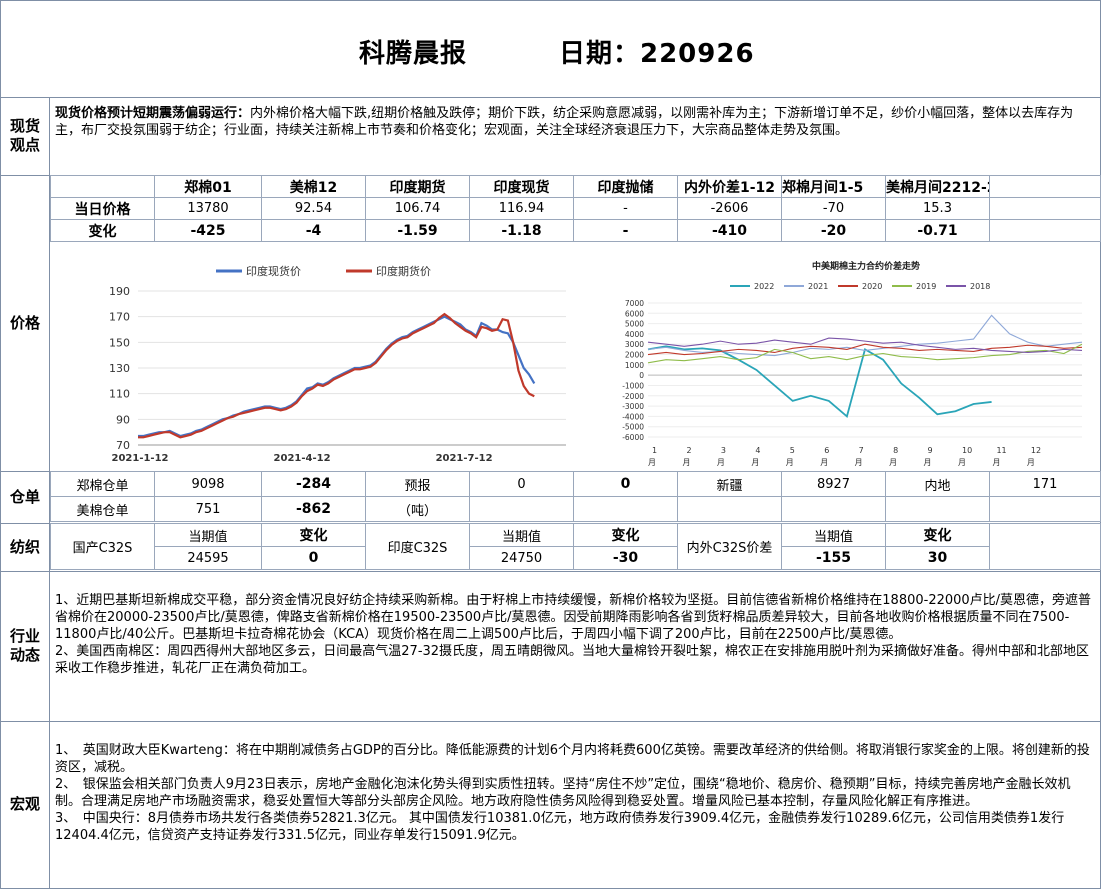  What do you see at coordinates (764, 286) in the screenshot?
I see `legend-label: 2022` at bounding box center [764, 286].